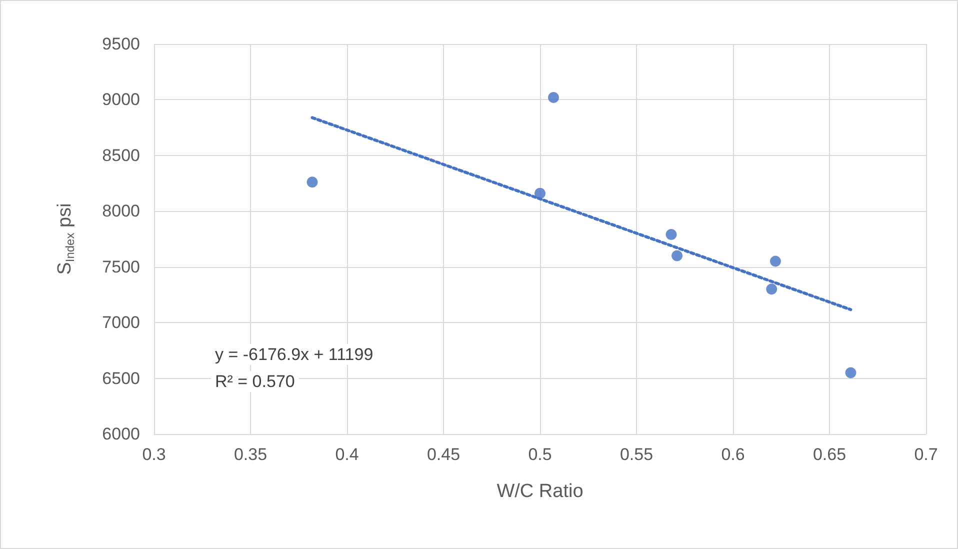 The image size is (958, 549). What do you see at coordinates (121, 211) in the screenshot?
I see `y-tick-label: 8000` at bounding box center [121, 211].